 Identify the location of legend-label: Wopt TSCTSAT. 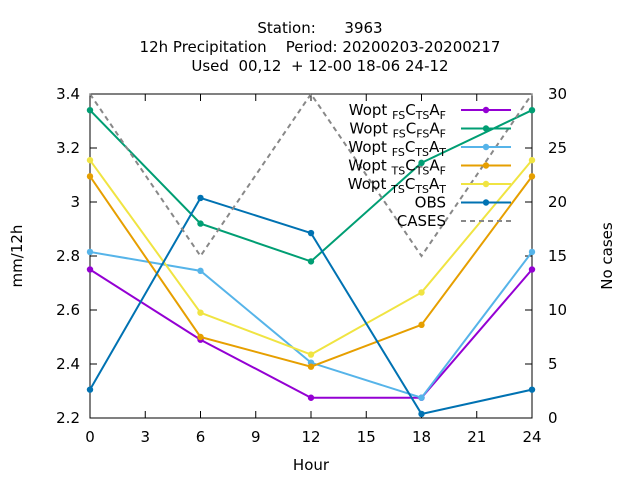
(397, 185).